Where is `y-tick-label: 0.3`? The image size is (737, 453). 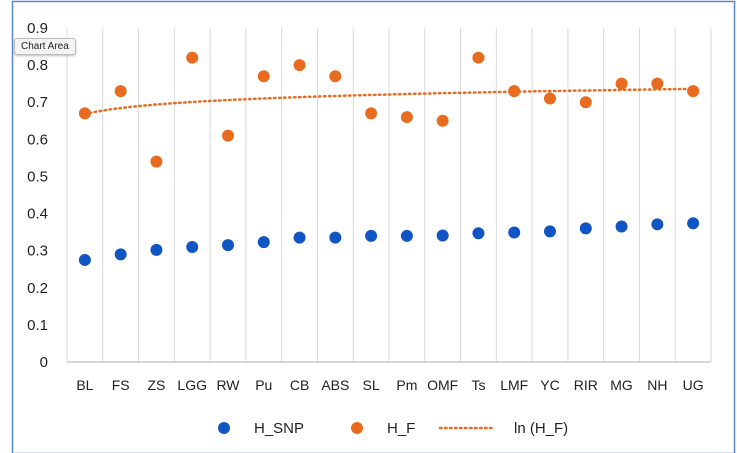 y-tick-label: 0.3 is located at coordinates (37, 251).